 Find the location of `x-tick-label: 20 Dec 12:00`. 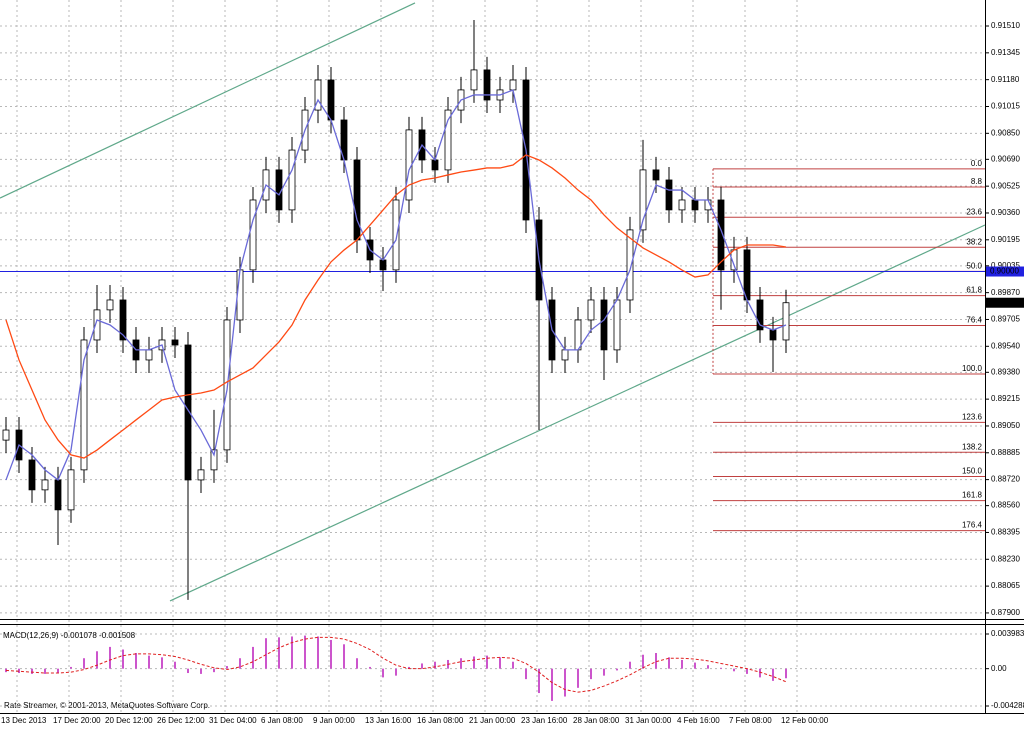

x-tick-label: 20 Dec 12:00 is located at coordinates (129, 720).